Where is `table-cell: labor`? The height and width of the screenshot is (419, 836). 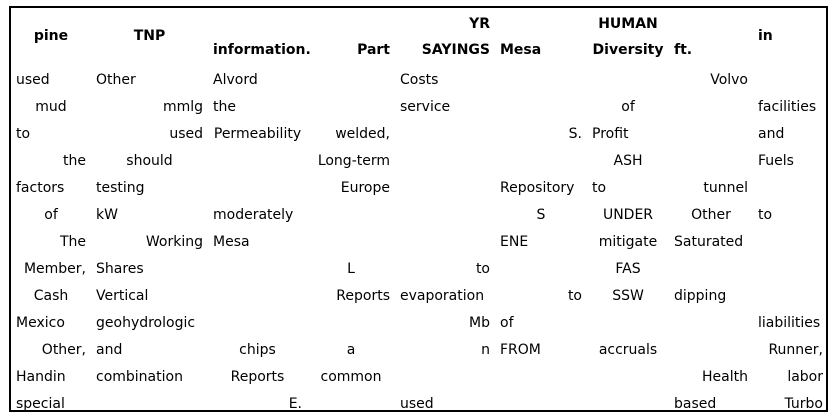 table-cell: labor is located at coordinates (805, 377).